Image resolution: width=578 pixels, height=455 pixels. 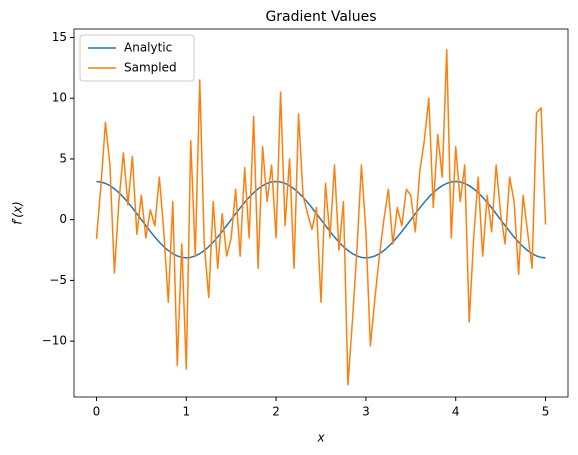 What do you see at coordinates (276, 412) in the screenshot?
I see `x-tick-label: 2` at bounding box center [276, 412].